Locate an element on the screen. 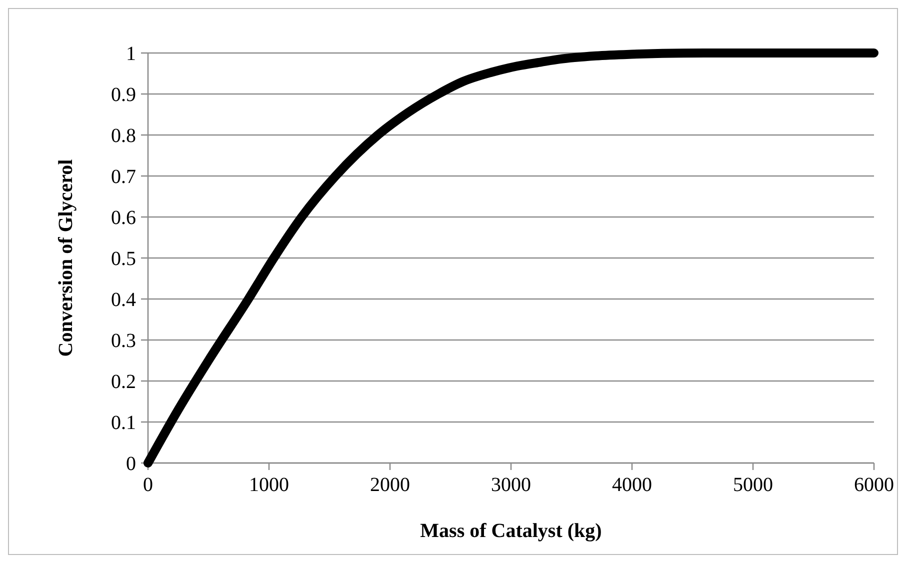 Image resolution: width=906 pixels, height=563 pixels. x-tick-label: 2000 is located at coordinates (390, 485).